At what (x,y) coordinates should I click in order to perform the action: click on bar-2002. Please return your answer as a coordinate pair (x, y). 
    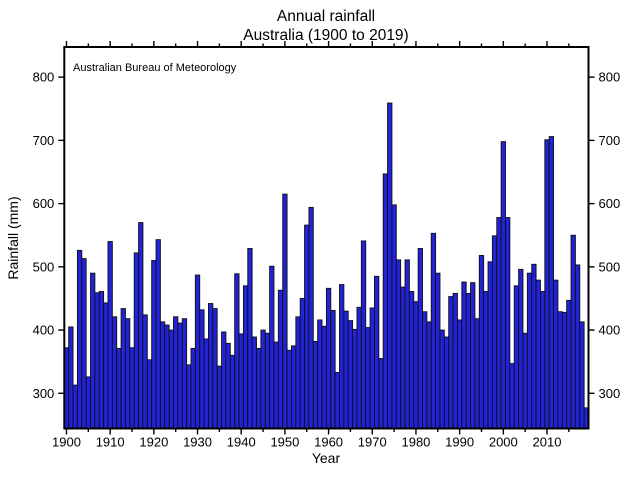
    Looking at the image, I should click on (512, 396).